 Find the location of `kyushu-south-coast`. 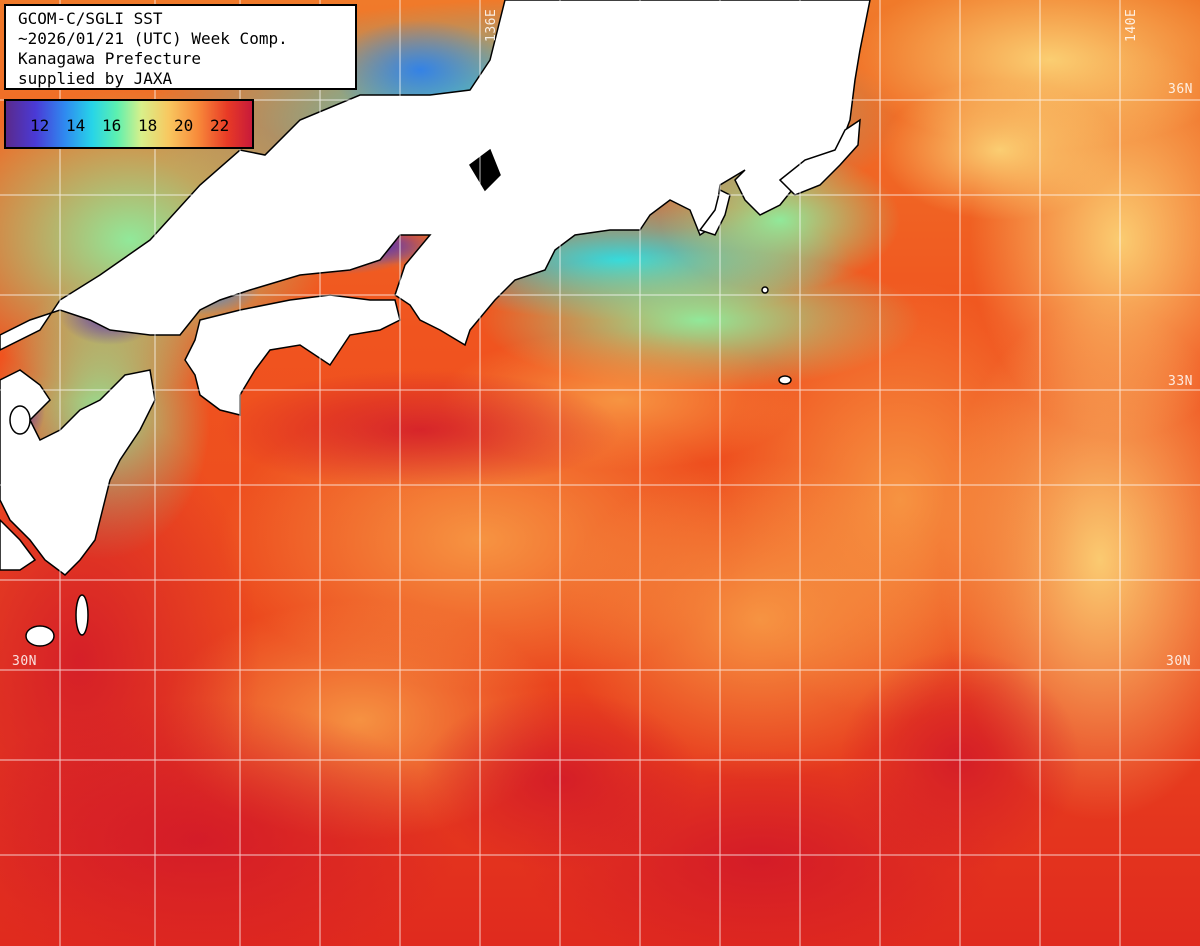

kyushu-south-coast is located at coordinates (18, 544).